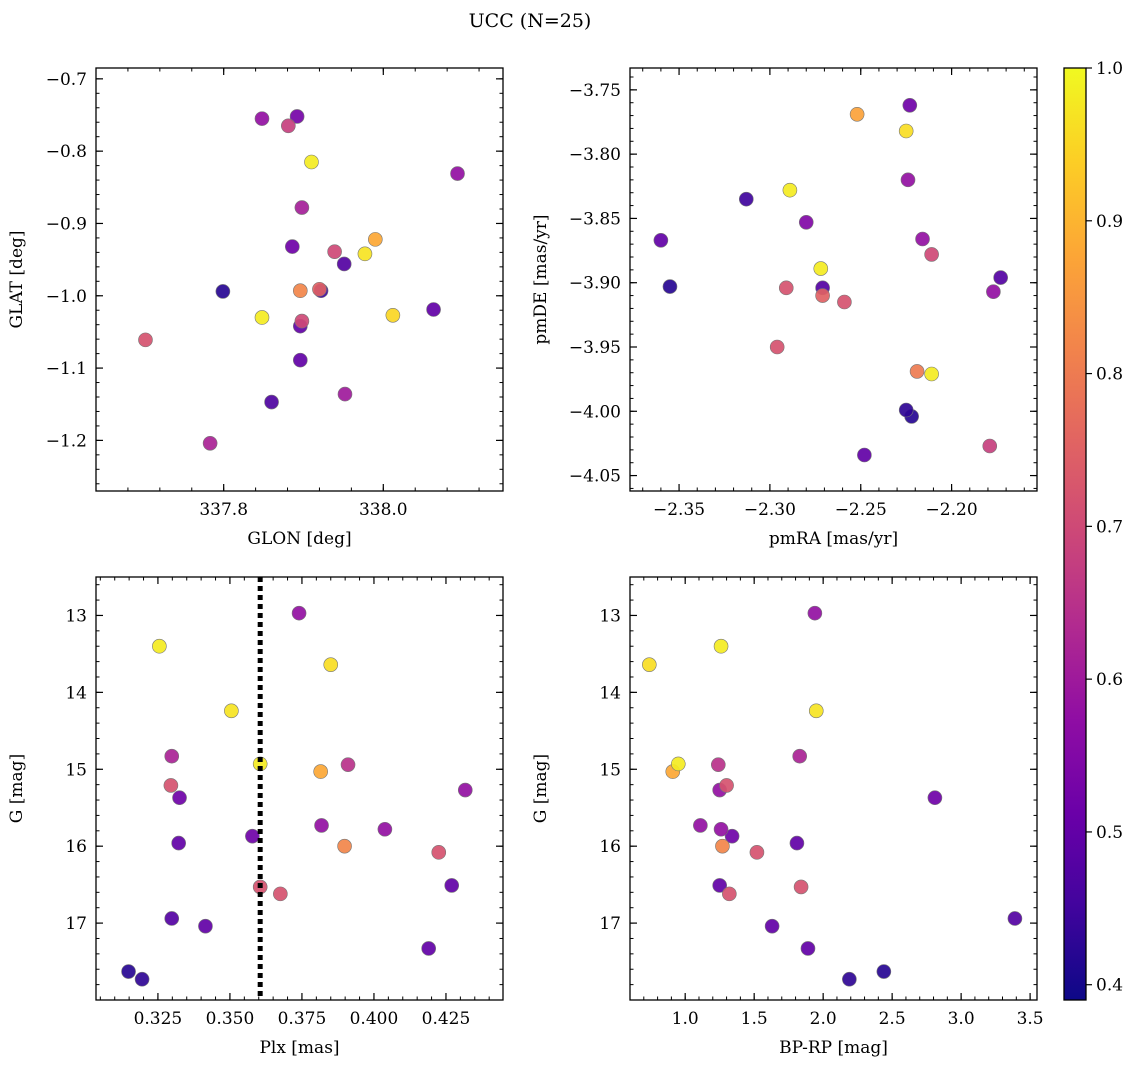  Describe the element at coordinates (66, 152) in the screenshot. I see `y-tick-label: −0.8` at that location.